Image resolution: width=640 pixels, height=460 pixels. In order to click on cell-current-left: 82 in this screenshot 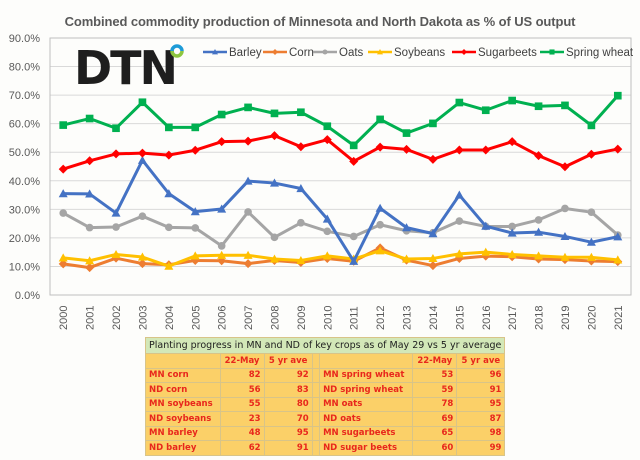, I will do `click(242, 375)`.